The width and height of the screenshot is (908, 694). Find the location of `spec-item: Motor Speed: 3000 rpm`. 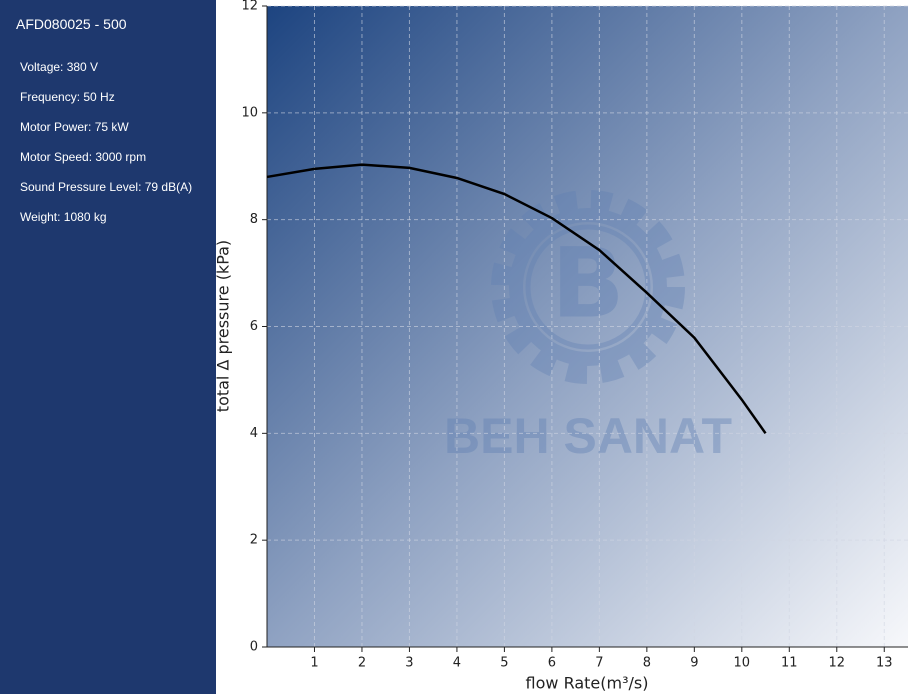

spec-item: Motor Speed: 3000 rpm is located at coordinates (83, 157).